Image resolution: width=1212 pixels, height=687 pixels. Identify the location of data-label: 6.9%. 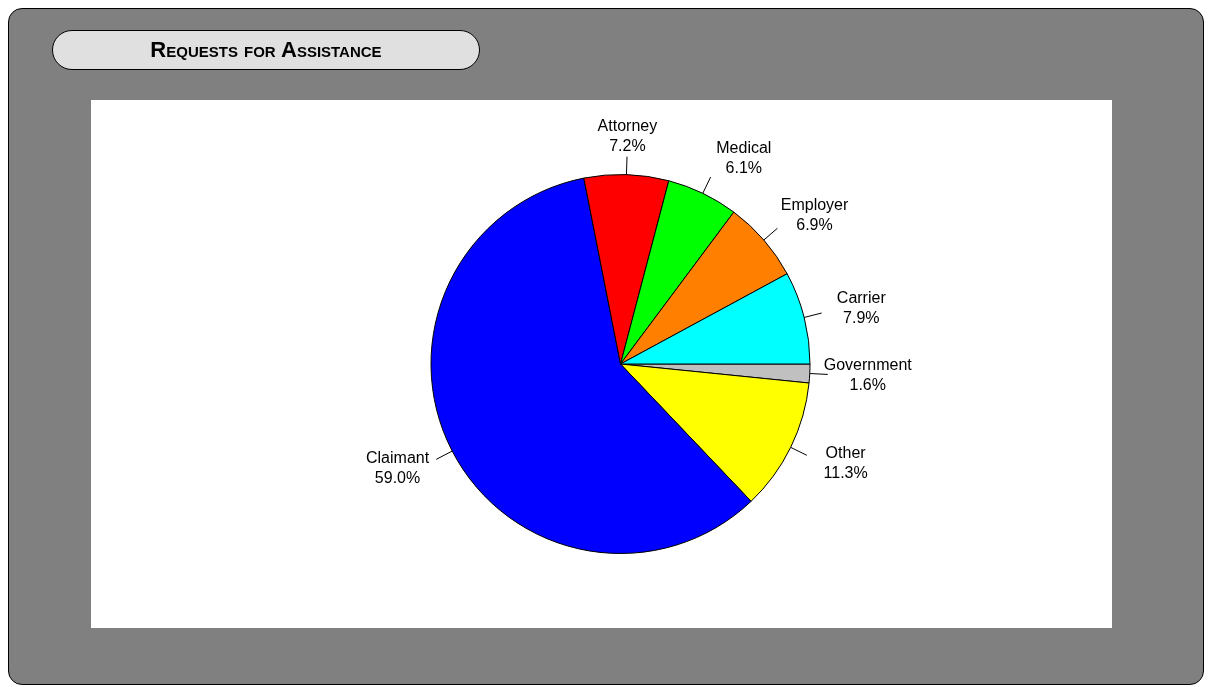
(814, 224).